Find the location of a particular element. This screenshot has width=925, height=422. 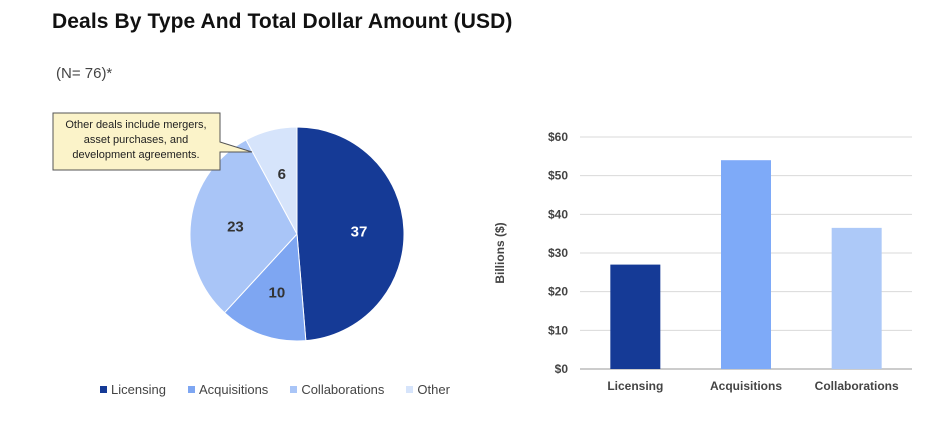

pie-slice-acquisitions is located at coordinates (265, 287).